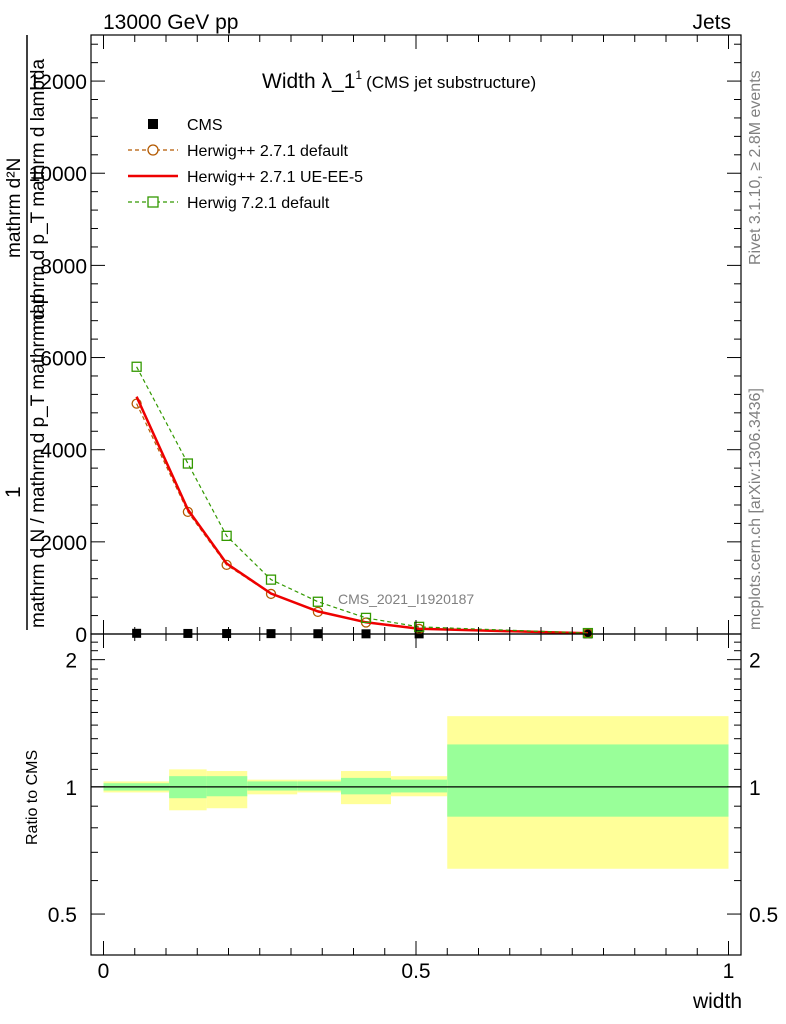 This screenshot has width=786, height=1024. I want to click on main-ytick-label: 0, so click(81, 635).